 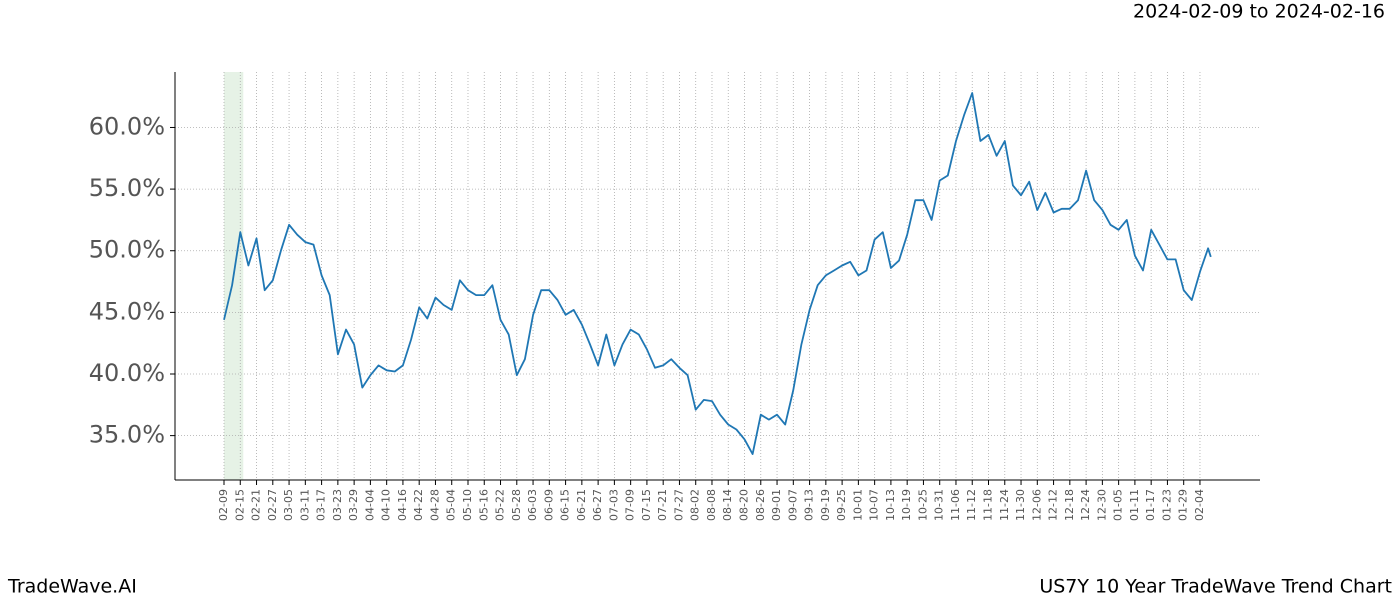 I want to click on x-tick-label: 11-24, so click(x=1004, y=505).